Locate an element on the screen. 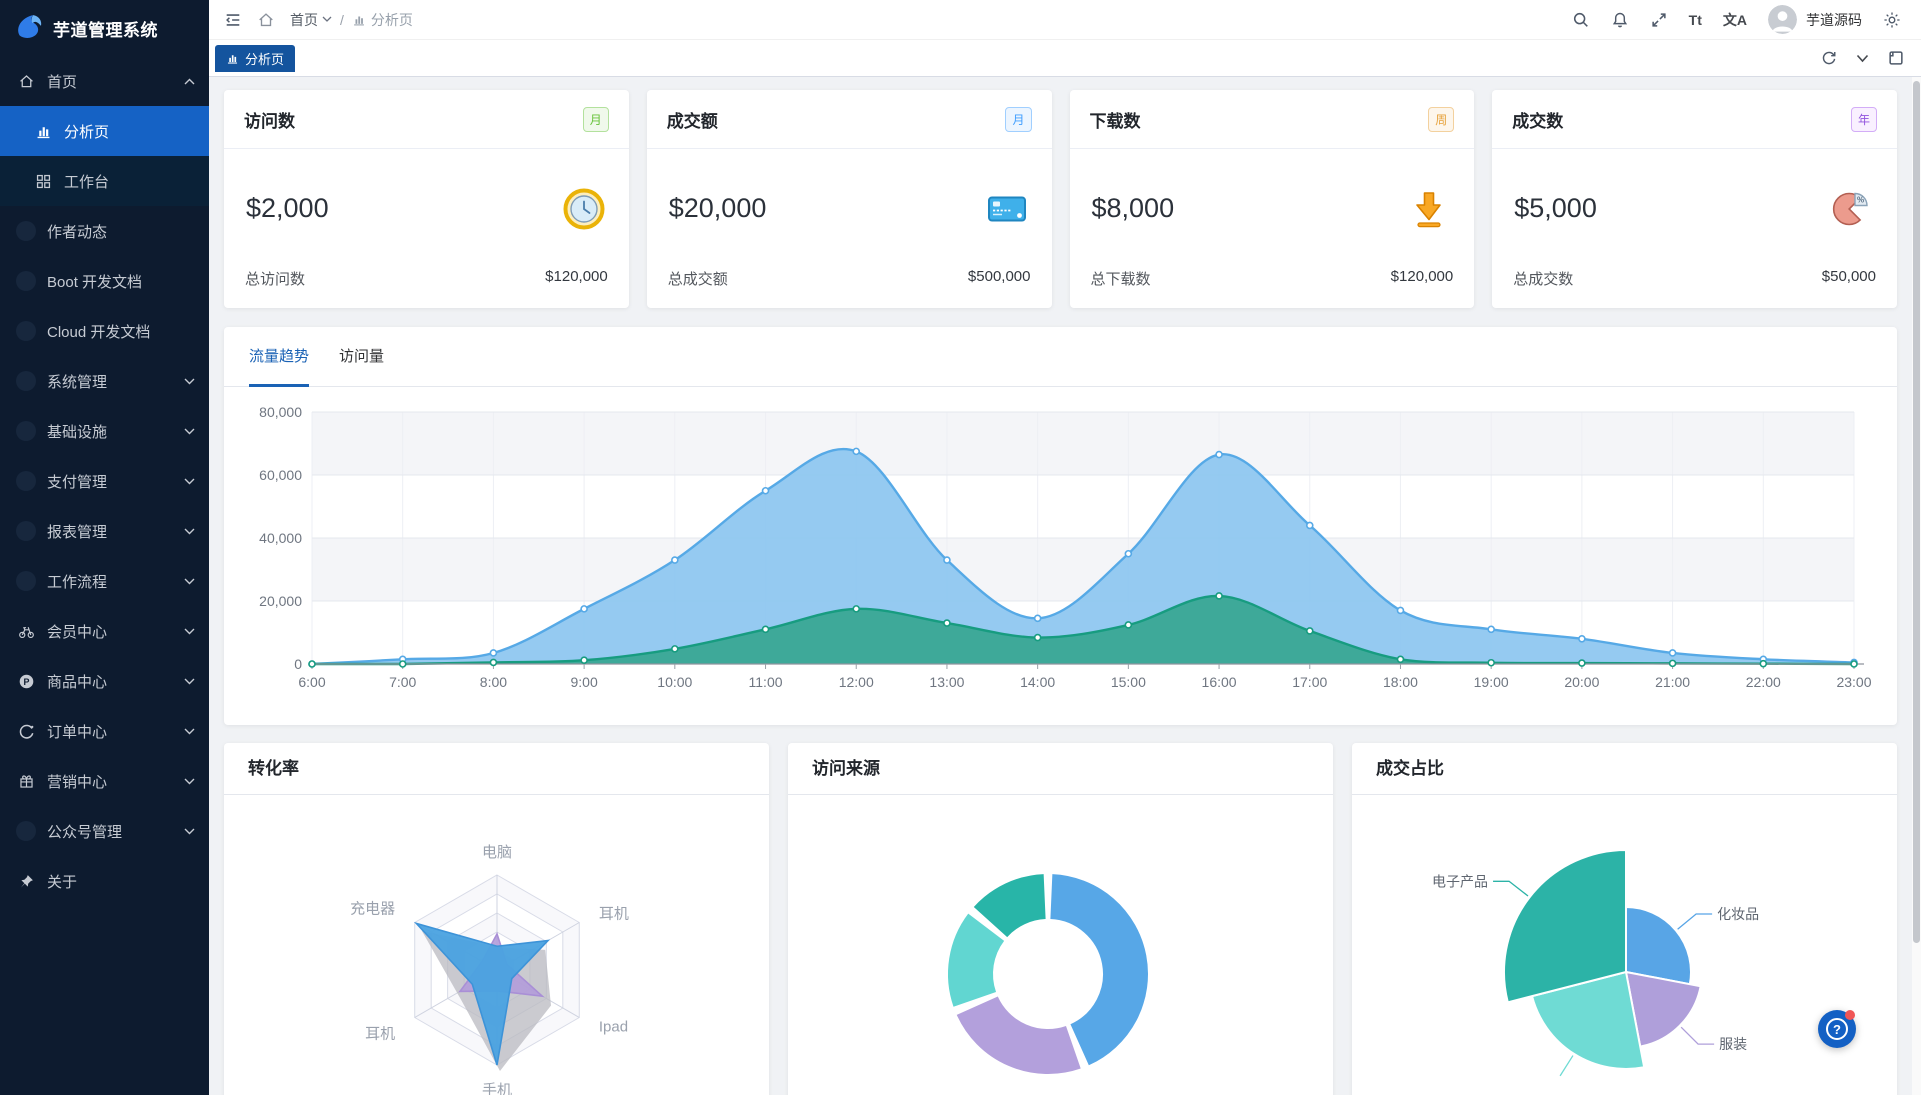  sidebar-item-营销中心: 营销中心 is located at coordinates (104, 781).